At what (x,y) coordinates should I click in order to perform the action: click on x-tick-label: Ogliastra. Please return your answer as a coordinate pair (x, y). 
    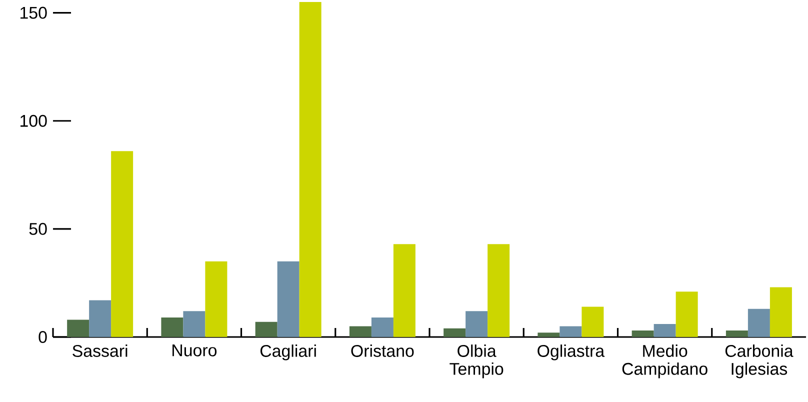
    Looking at the image, I should click on (571, 352).